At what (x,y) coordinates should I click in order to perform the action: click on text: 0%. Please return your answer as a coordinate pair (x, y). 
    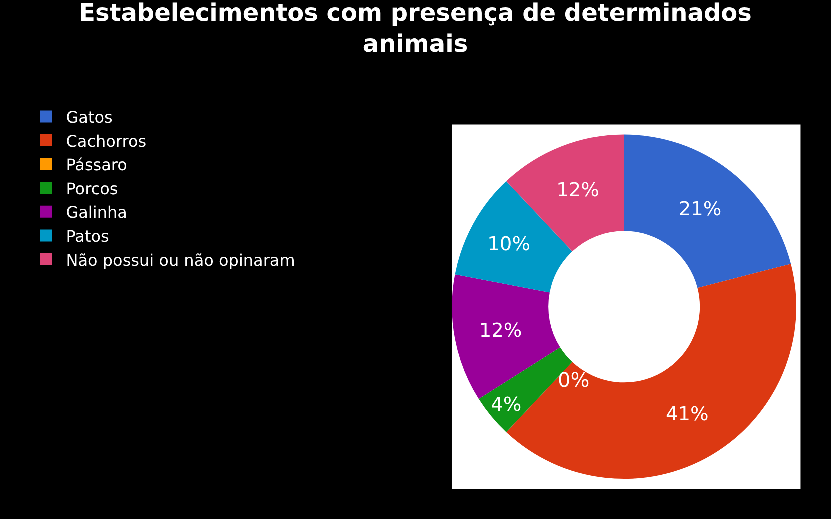
    Looking at the image, I should click on (574, 380).